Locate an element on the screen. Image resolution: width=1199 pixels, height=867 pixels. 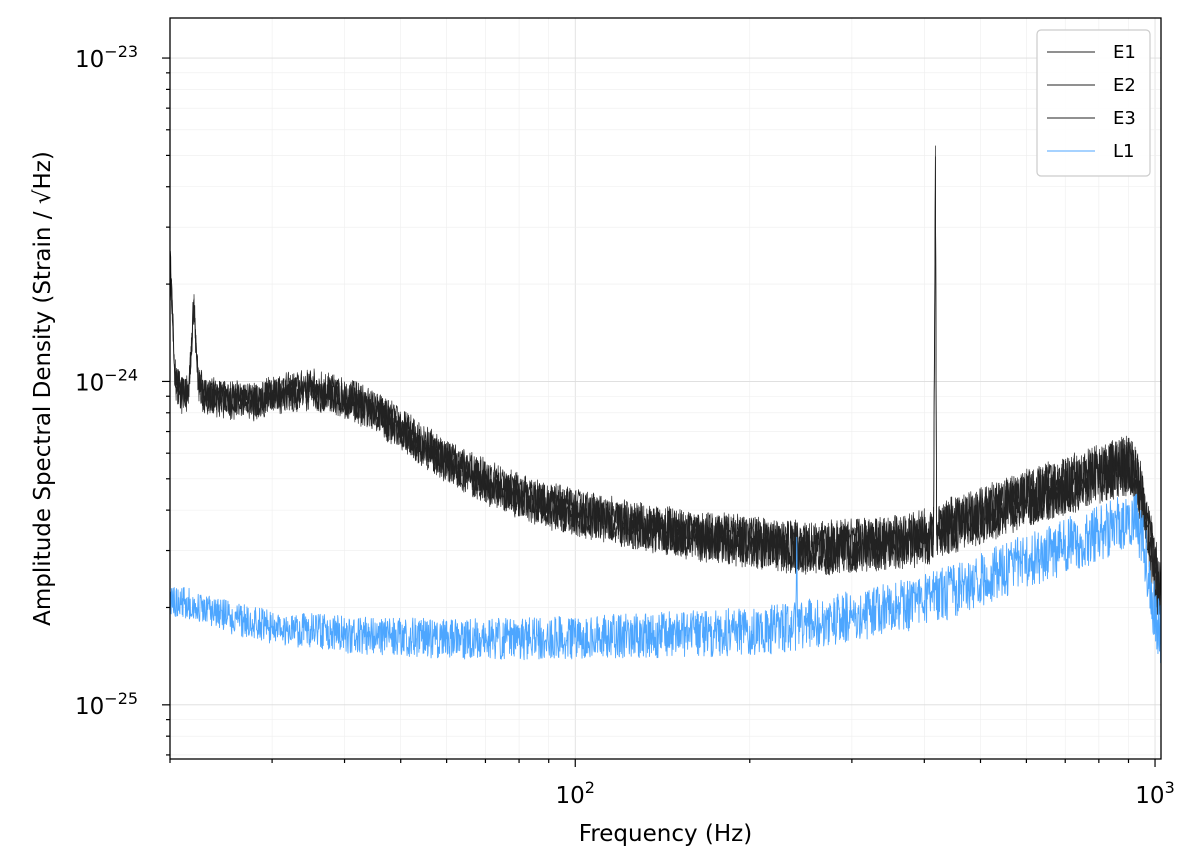
legend-label-e1: E1 is located at coordinates (1124, 52).